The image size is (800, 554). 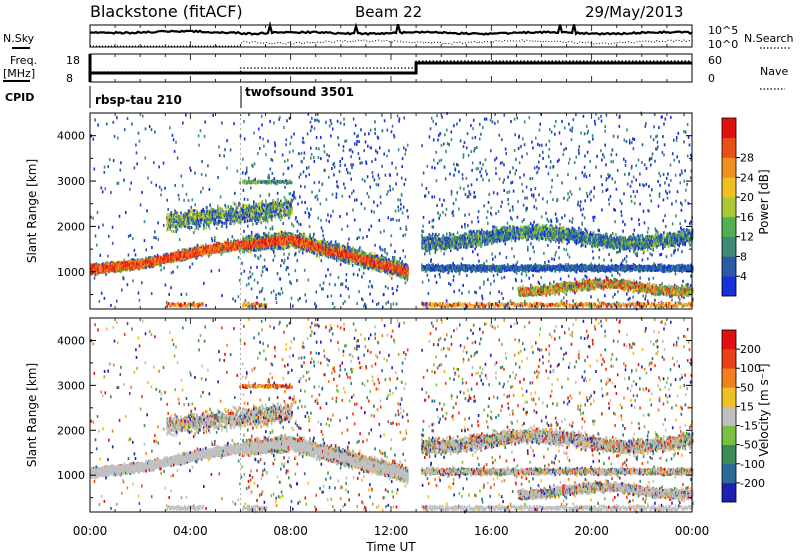 I want to click on freq-label-1: Freq., so click(x=23, y=60).